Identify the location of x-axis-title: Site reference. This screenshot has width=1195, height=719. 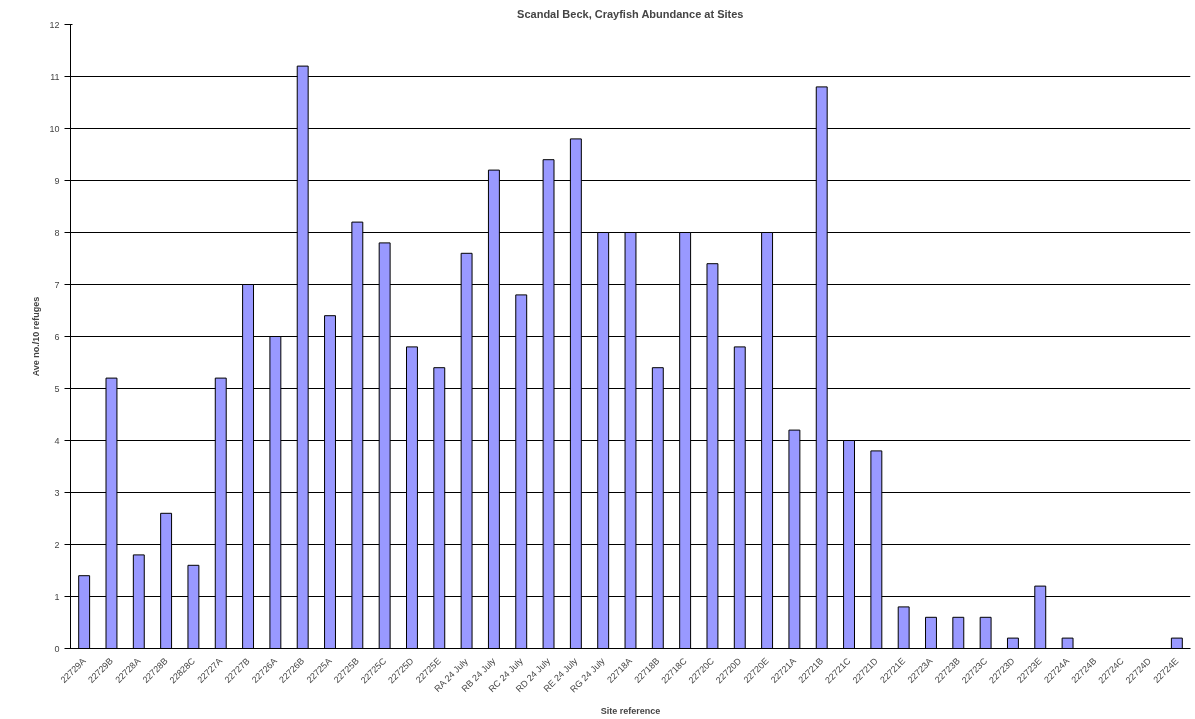
(630, 711).